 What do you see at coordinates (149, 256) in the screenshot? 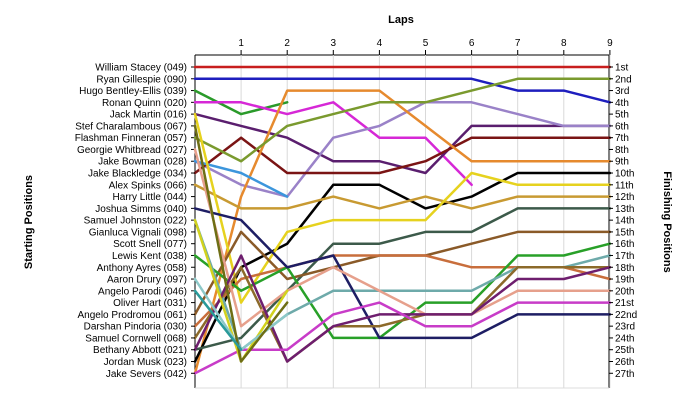
I see `starting-position-label: Lewis Kent (038)` at bounding box center [149, 256].